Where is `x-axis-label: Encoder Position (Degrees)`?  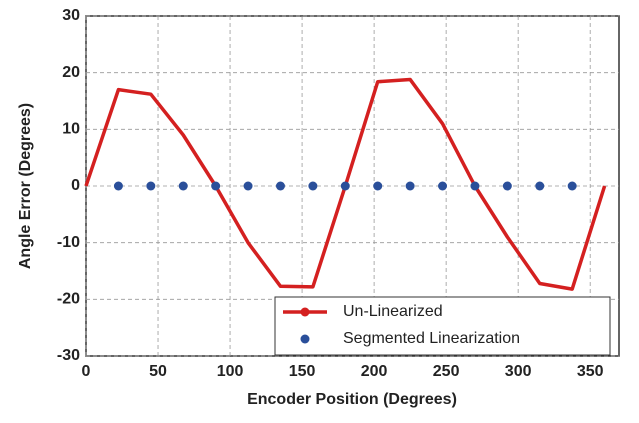
x-axis-label: Encoder Position (Degrees) is located at coordinates (352, 399).